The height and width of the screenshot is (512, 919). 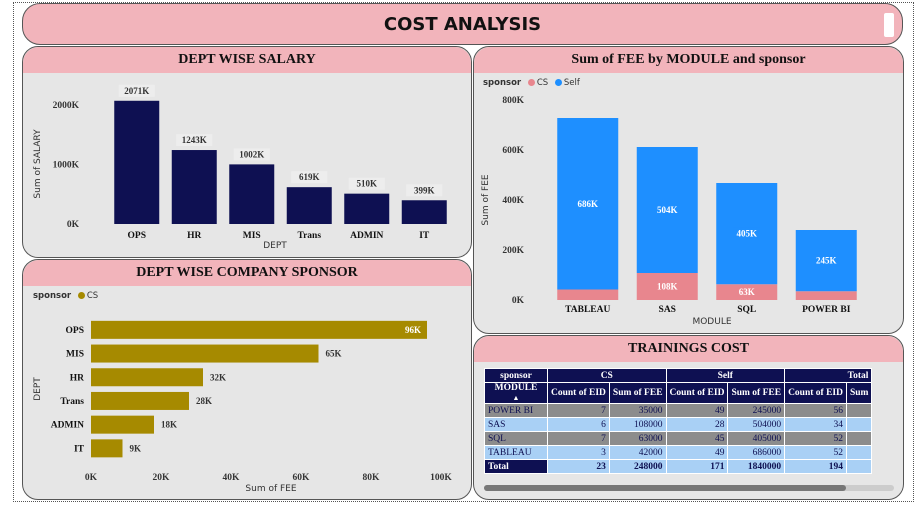 I want to click on y-tick-label: Trans, so click(x=72, y=402).